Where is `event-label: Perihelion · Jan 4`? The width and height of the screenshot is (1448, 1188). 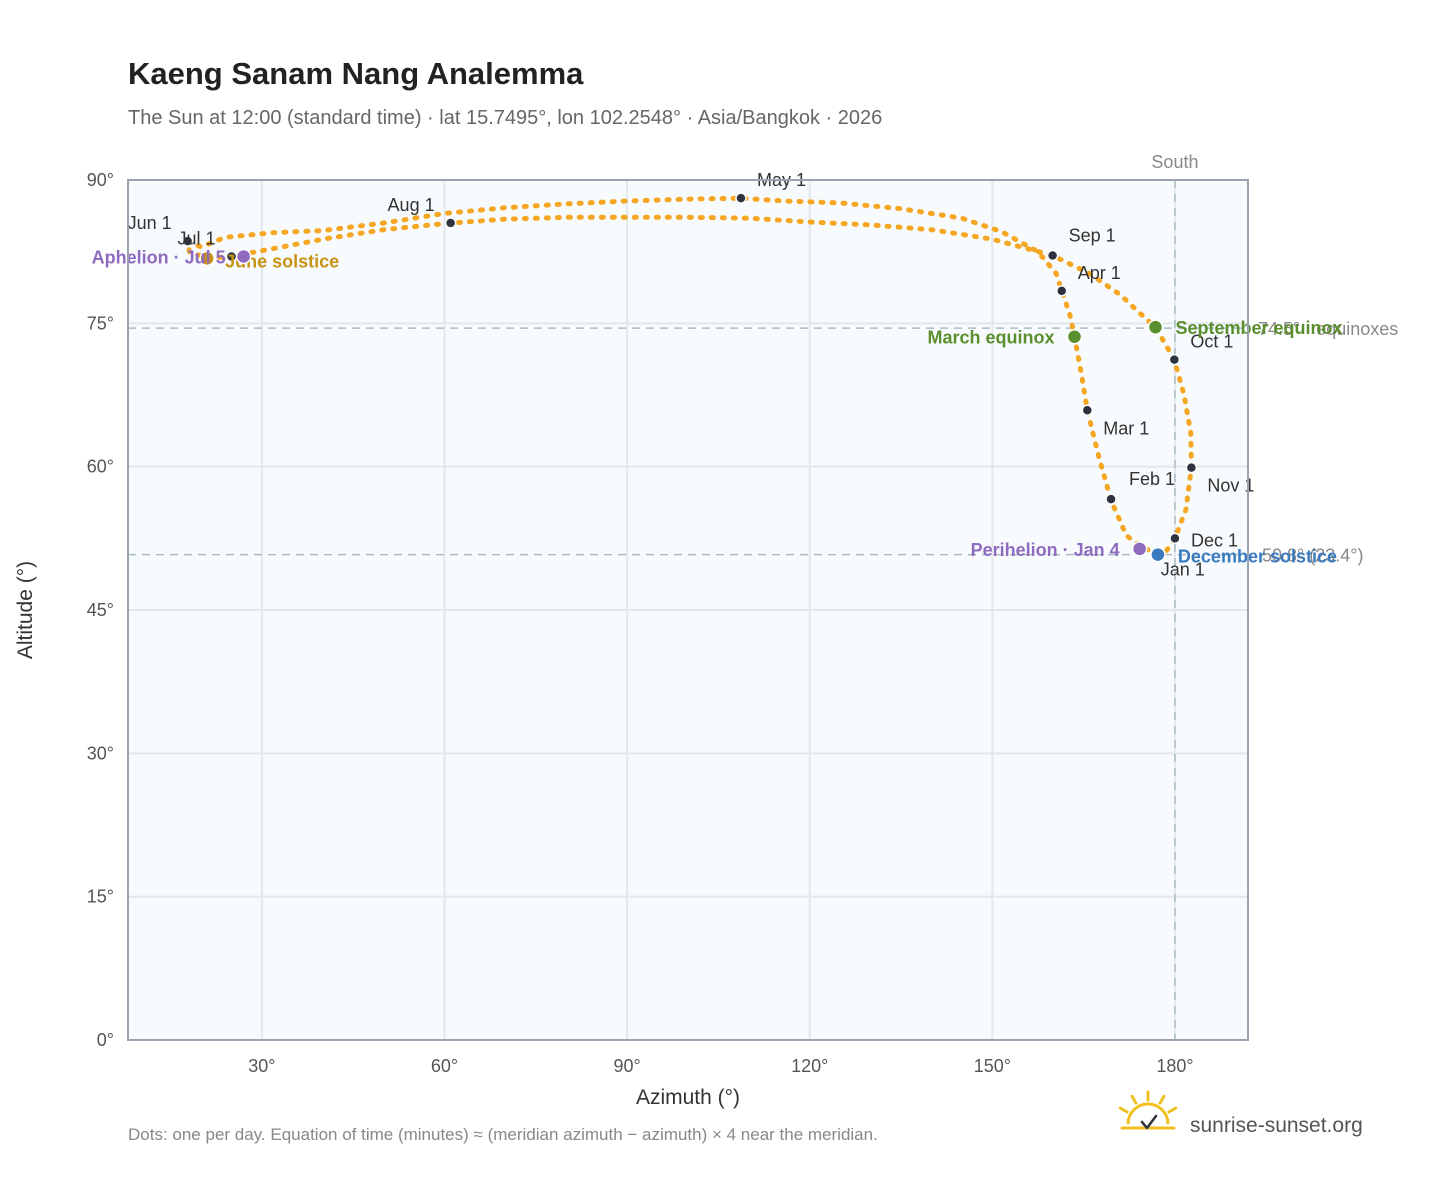 event-label: Perihelion · Jan 4 is located at coordinates (1045, 550).